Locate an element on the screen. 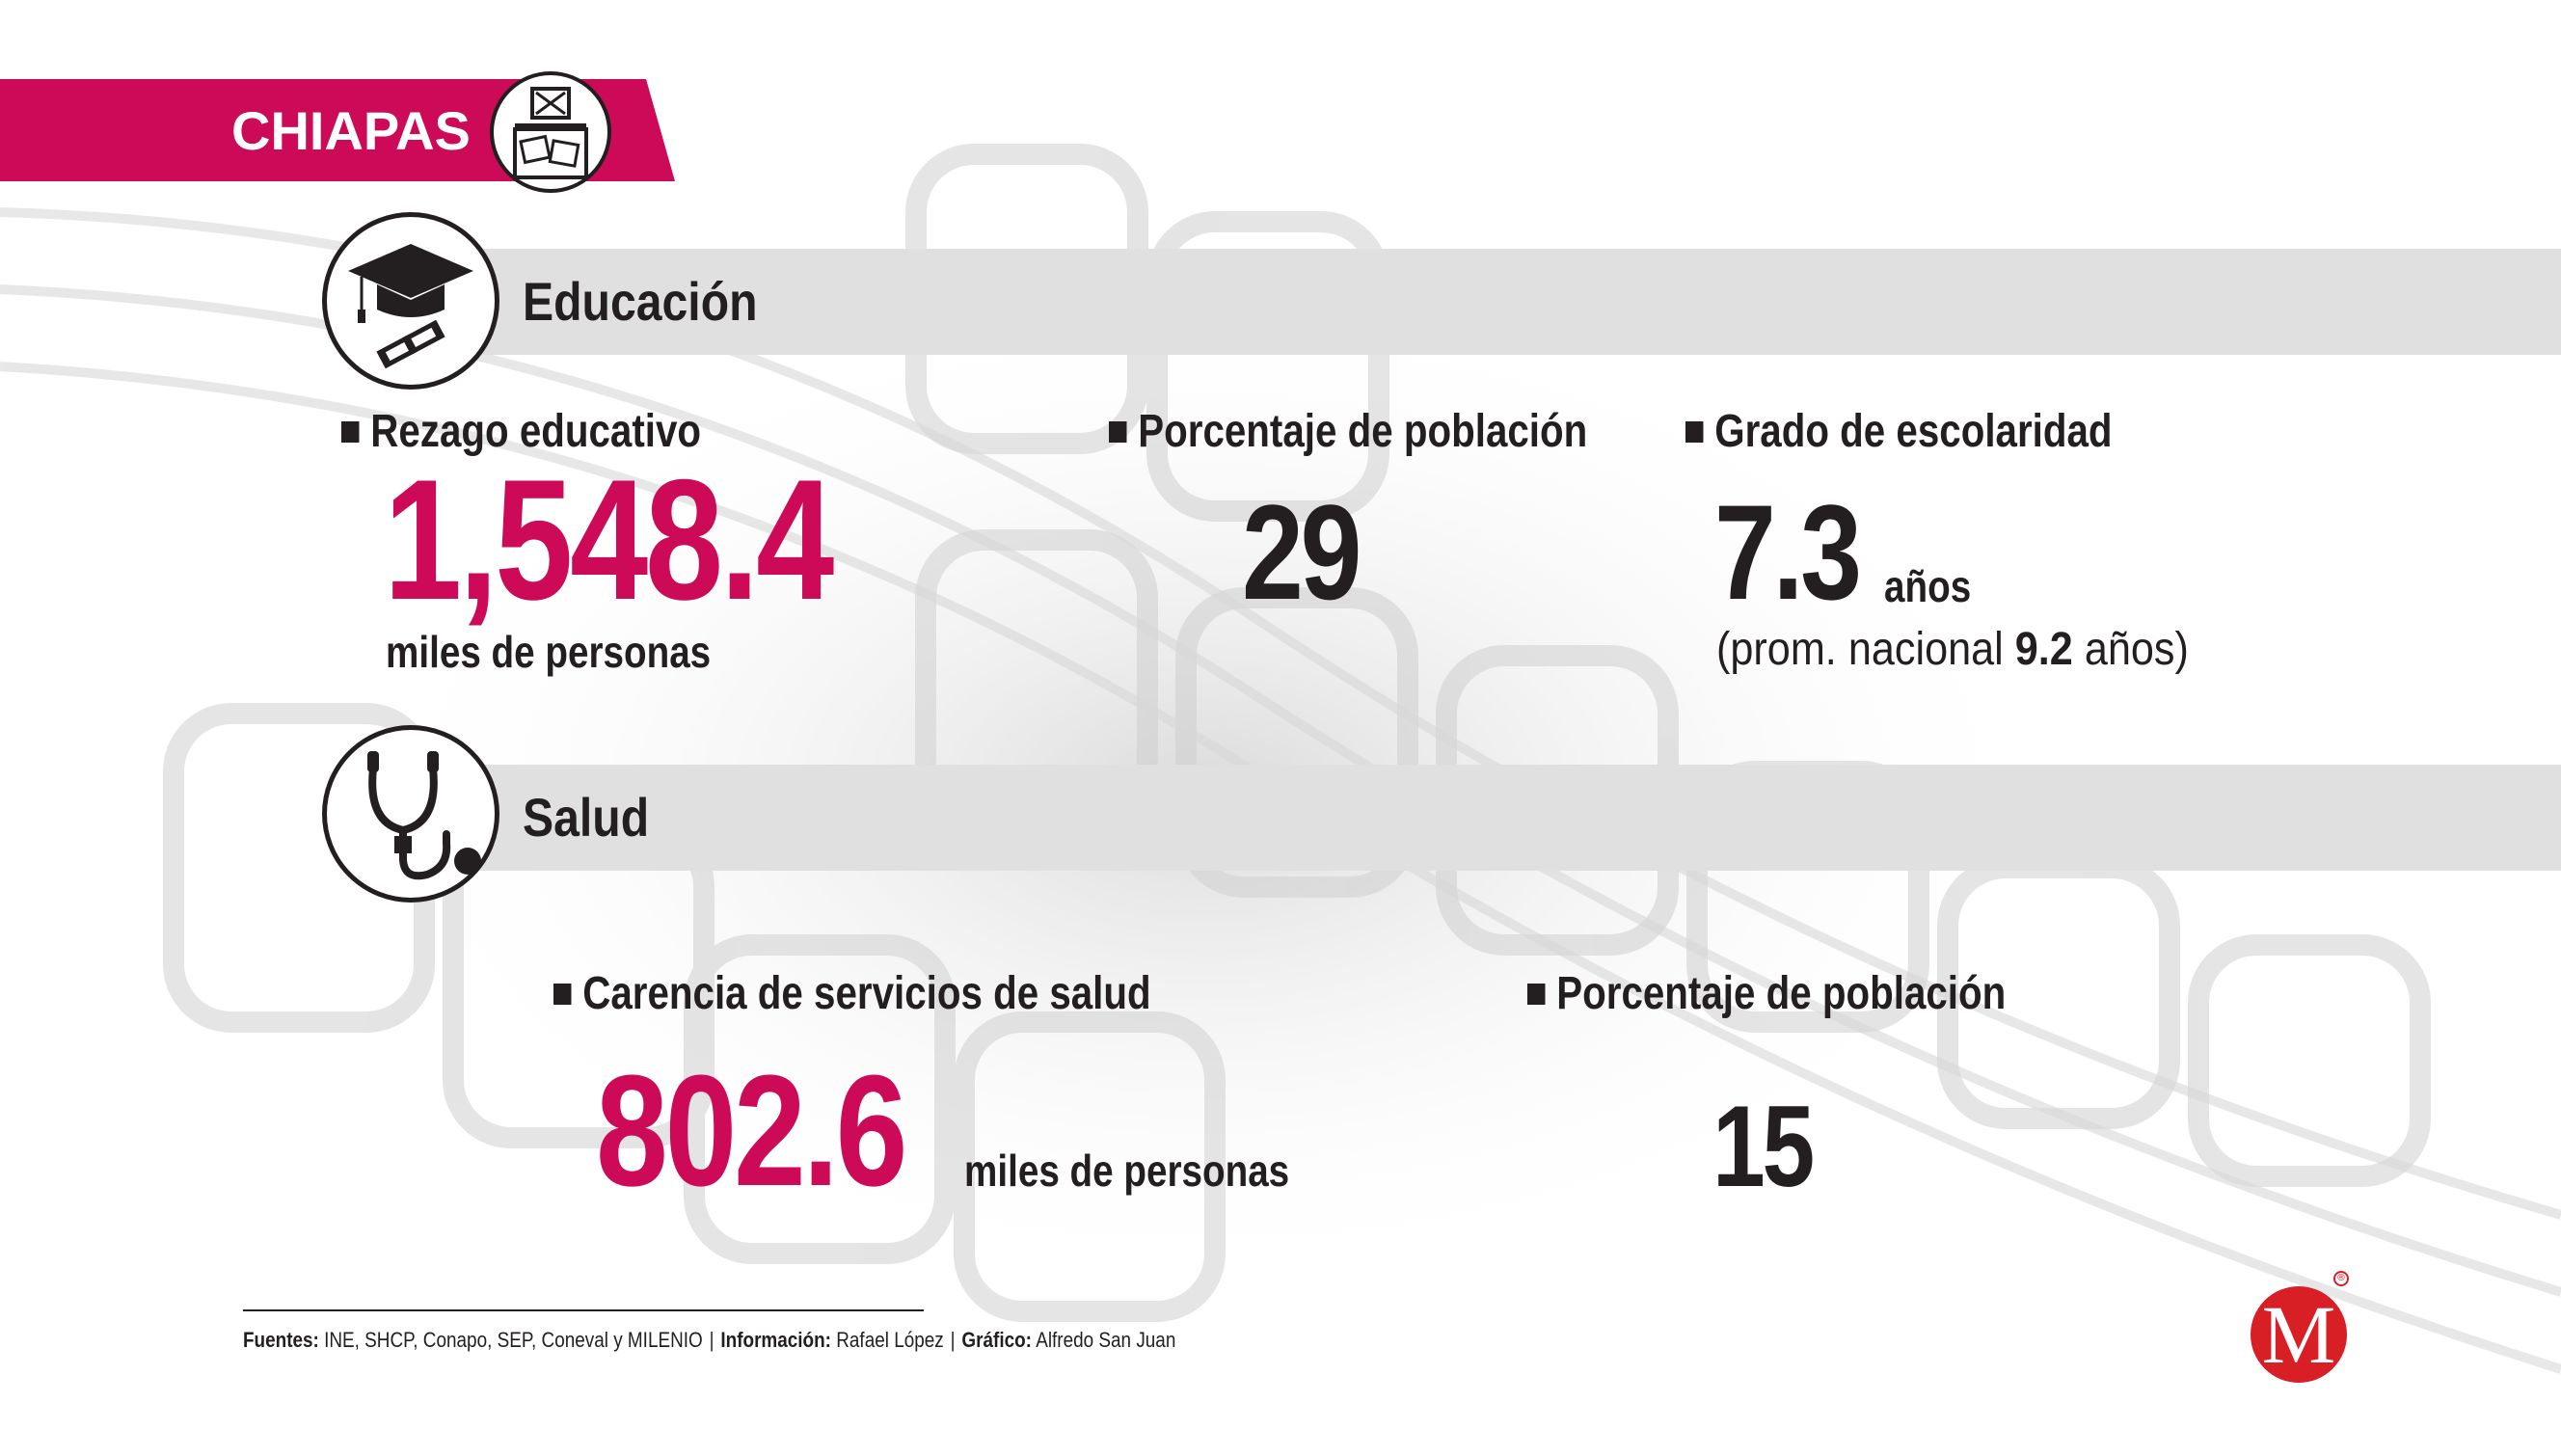  grado-label-text: Grado de escolaridad is located at coordinates (1914, 432).